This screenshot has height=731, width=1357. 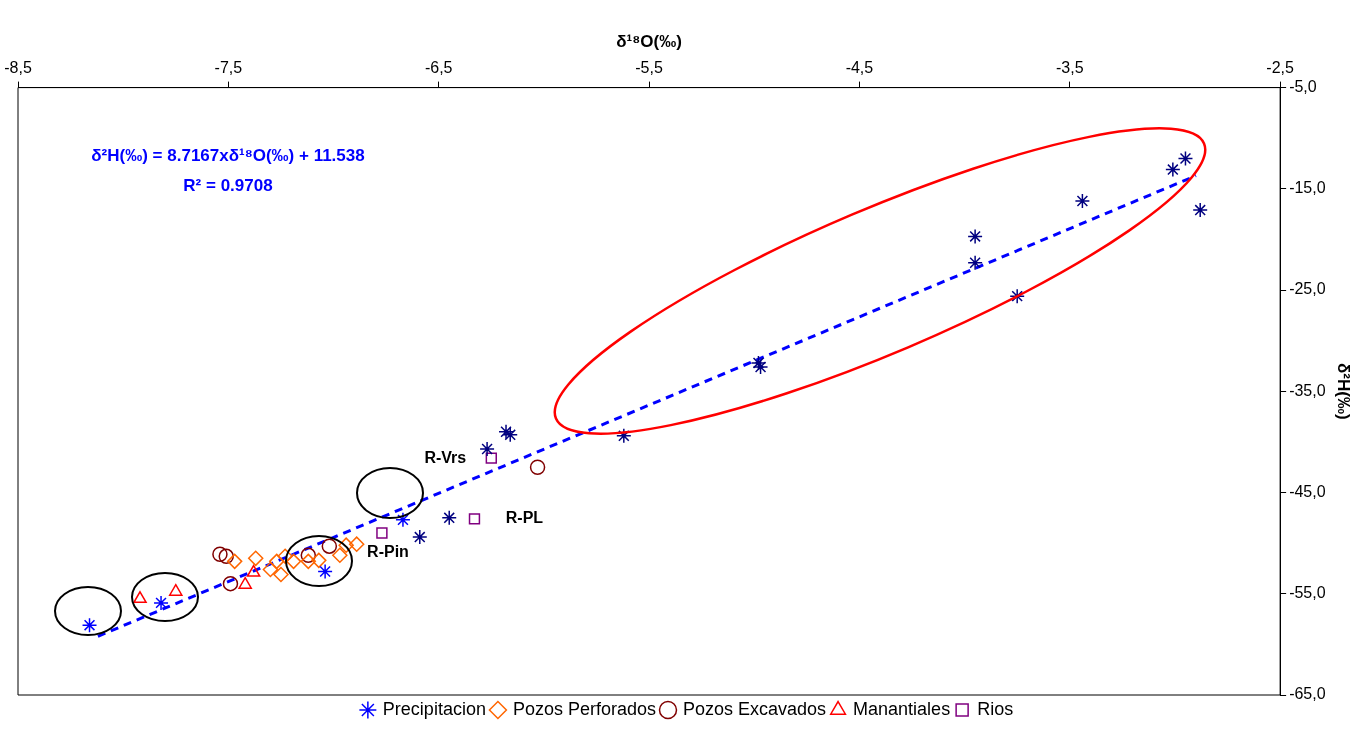 What do you see at coordinates (388, 552) in the screenshot?
I see `annotation: R-Pin` at bounding box center [388, 552].